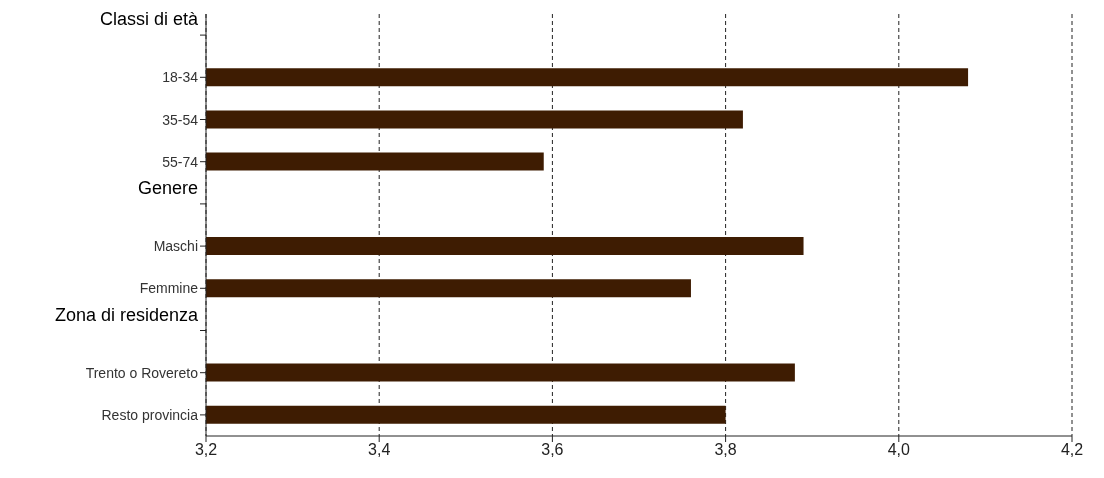  What do you see at coordinates (126, 314) in the screenshot?
I see `y-tick-label: Zona di residenza` at bounding box center [126, 314].